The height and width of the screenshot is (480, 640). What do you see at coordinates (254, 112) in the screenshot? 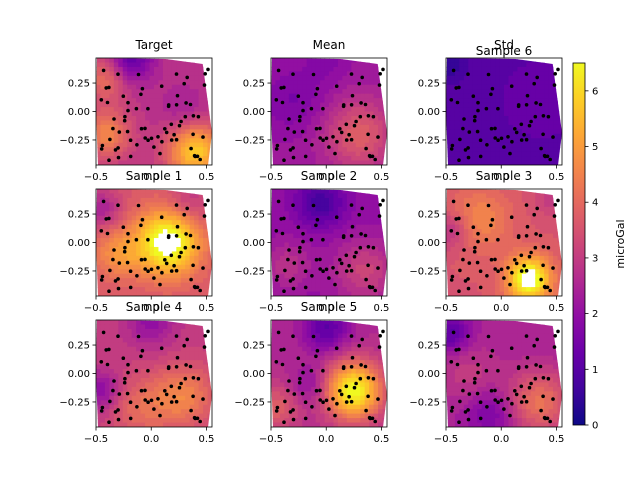
I see `y-tick-label: 0.00` at bounding box center [254, 112].